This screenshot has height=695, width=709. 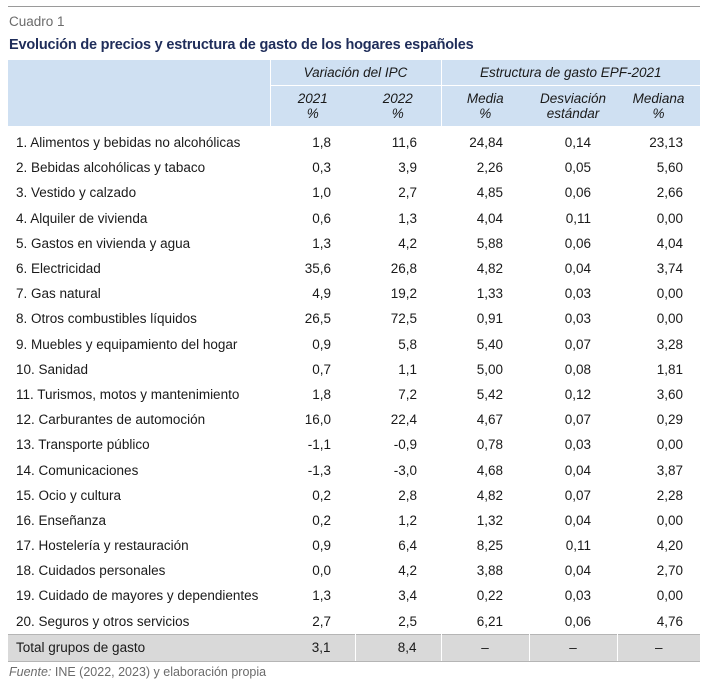 What do you see at coordinates (577, 369) in the screenshot?
I see `cell-desviacion: 0,08` at bounding box center [577, 369].